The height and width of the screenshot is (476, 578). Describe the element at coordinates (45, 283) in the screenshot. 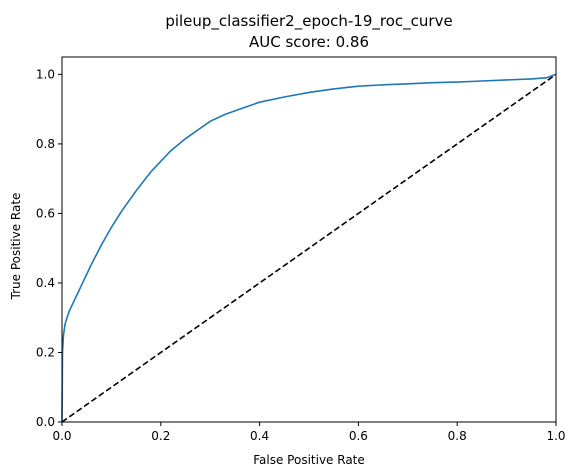

I see `y-tick-label: 0.4` at that location.